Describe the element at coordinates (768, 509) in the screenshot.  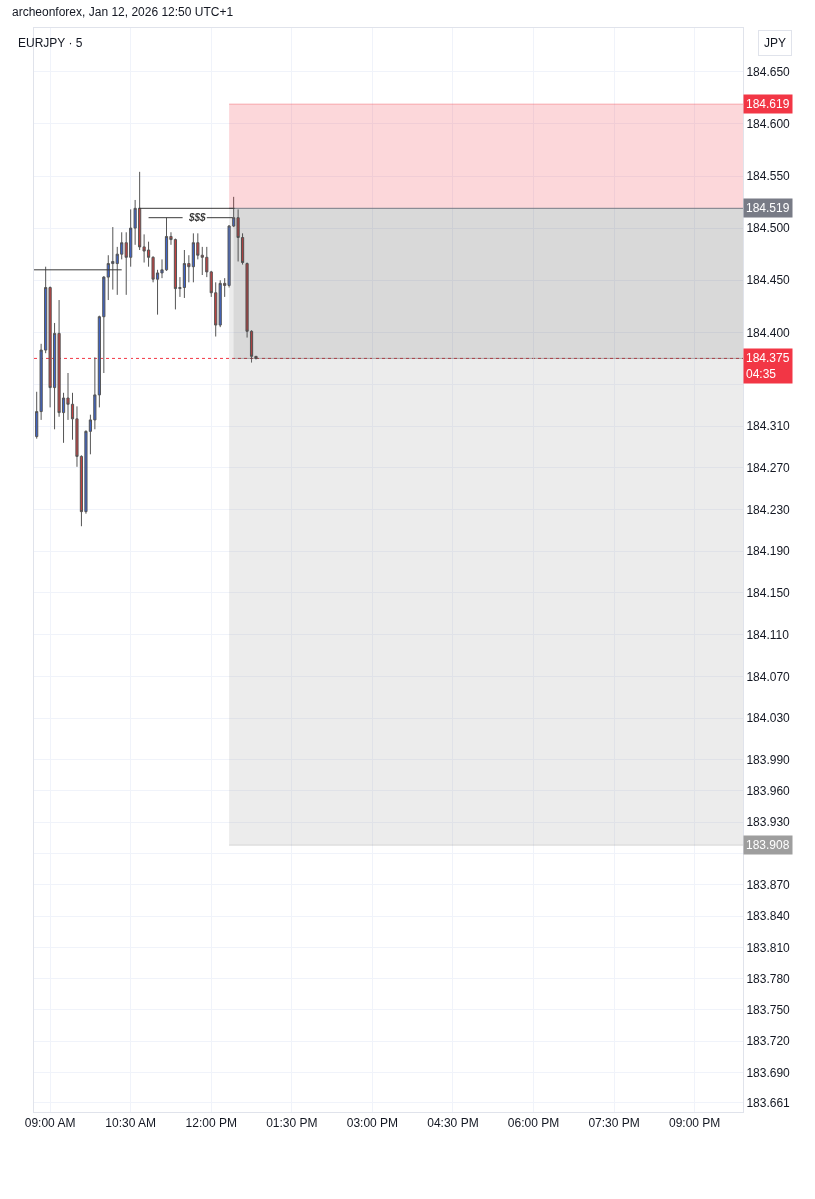
I see `y-tick-label: 184.230` at that location.